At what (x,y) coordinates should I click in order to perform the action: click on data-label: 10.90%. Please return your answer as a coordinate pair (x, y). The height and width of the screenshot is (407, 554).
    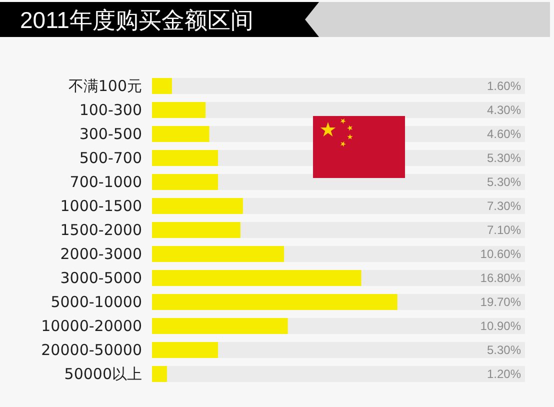
    Looking at the image, I should click on (501, 326).